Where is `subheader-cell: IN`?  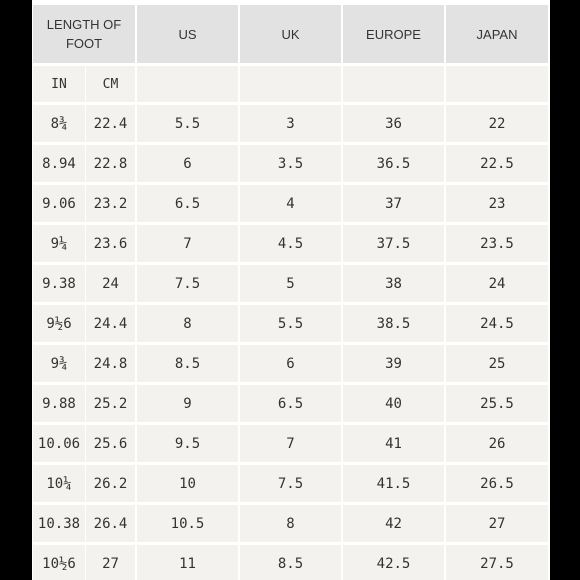
subheader-cell: IN is located at coordinates (59, 84).